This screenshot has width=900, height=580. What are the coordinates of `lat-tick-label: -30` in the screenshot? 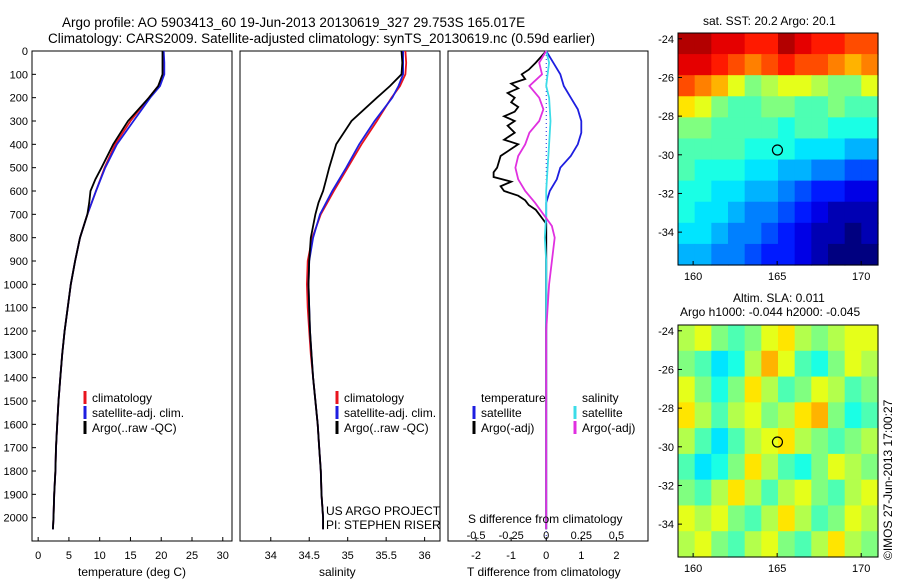 It's located at (666, 156).